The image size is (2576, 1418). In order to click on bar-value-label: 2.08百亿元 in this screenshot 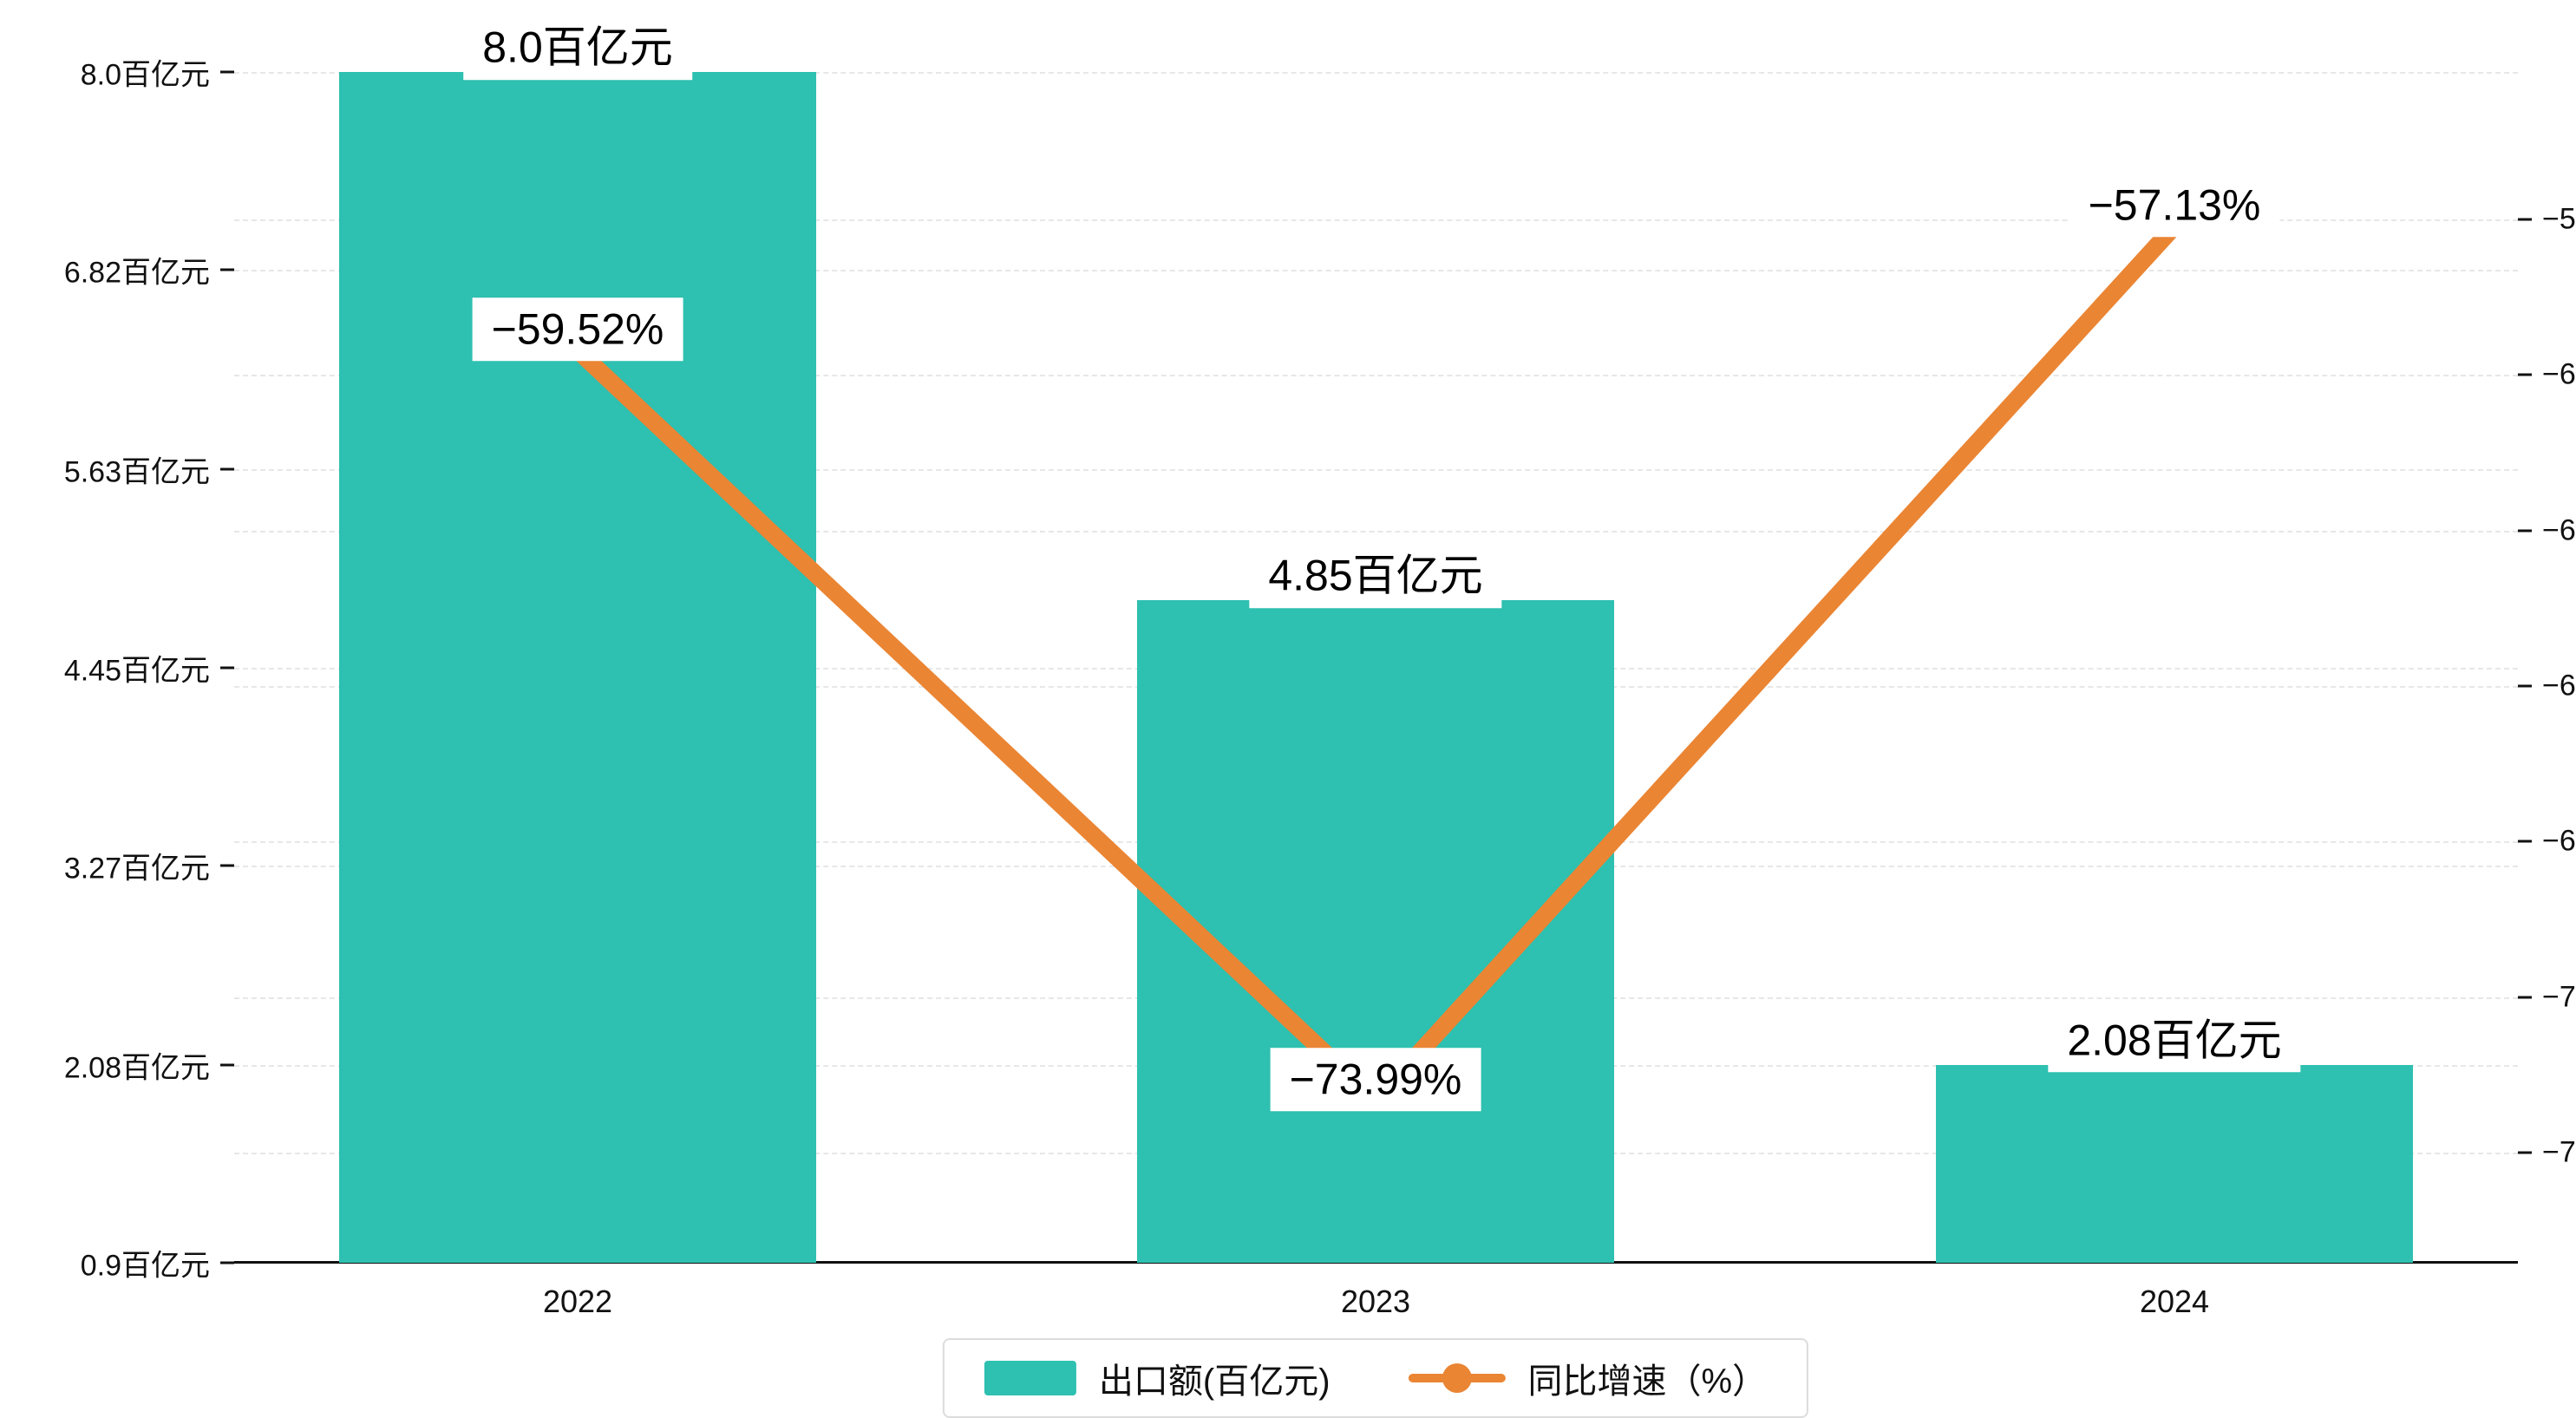, I will do `click(2174, 1041)`.